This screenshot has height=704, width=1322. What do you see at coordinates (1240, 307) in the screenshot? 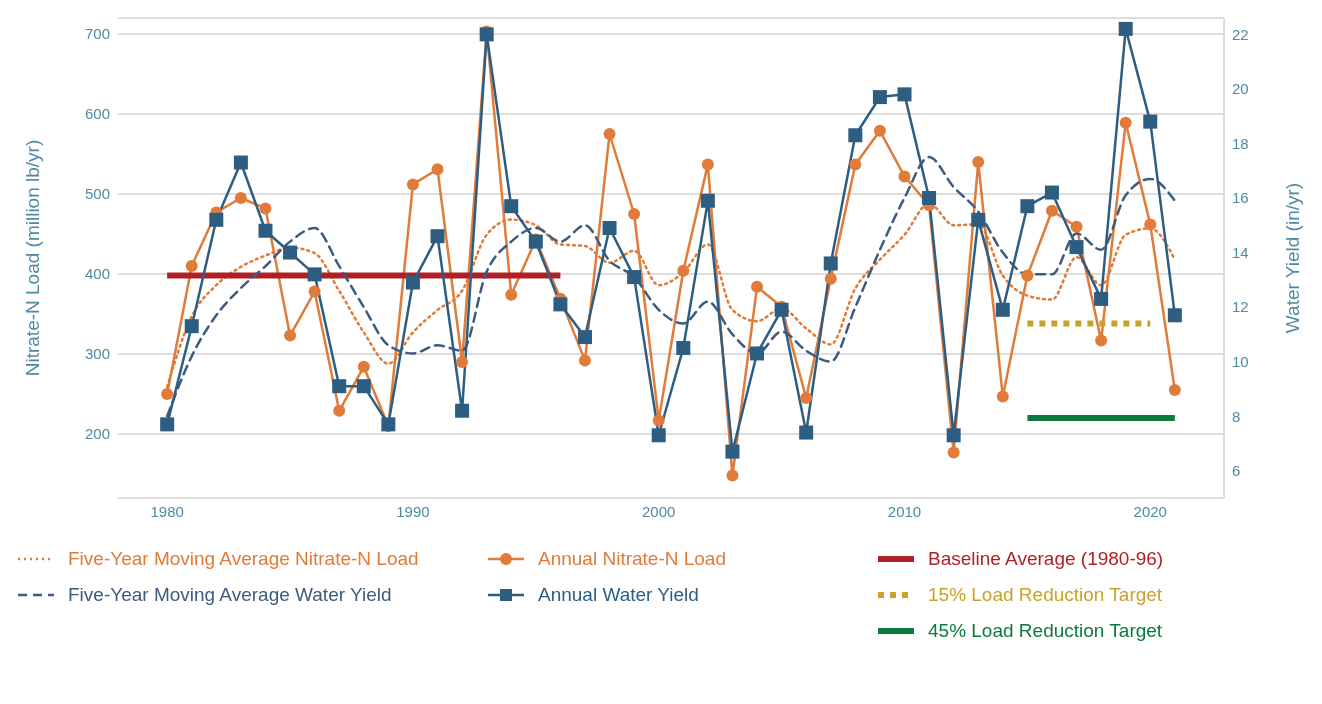
I see `y2-tick-label: 12` at bounding box center [1240, 307].